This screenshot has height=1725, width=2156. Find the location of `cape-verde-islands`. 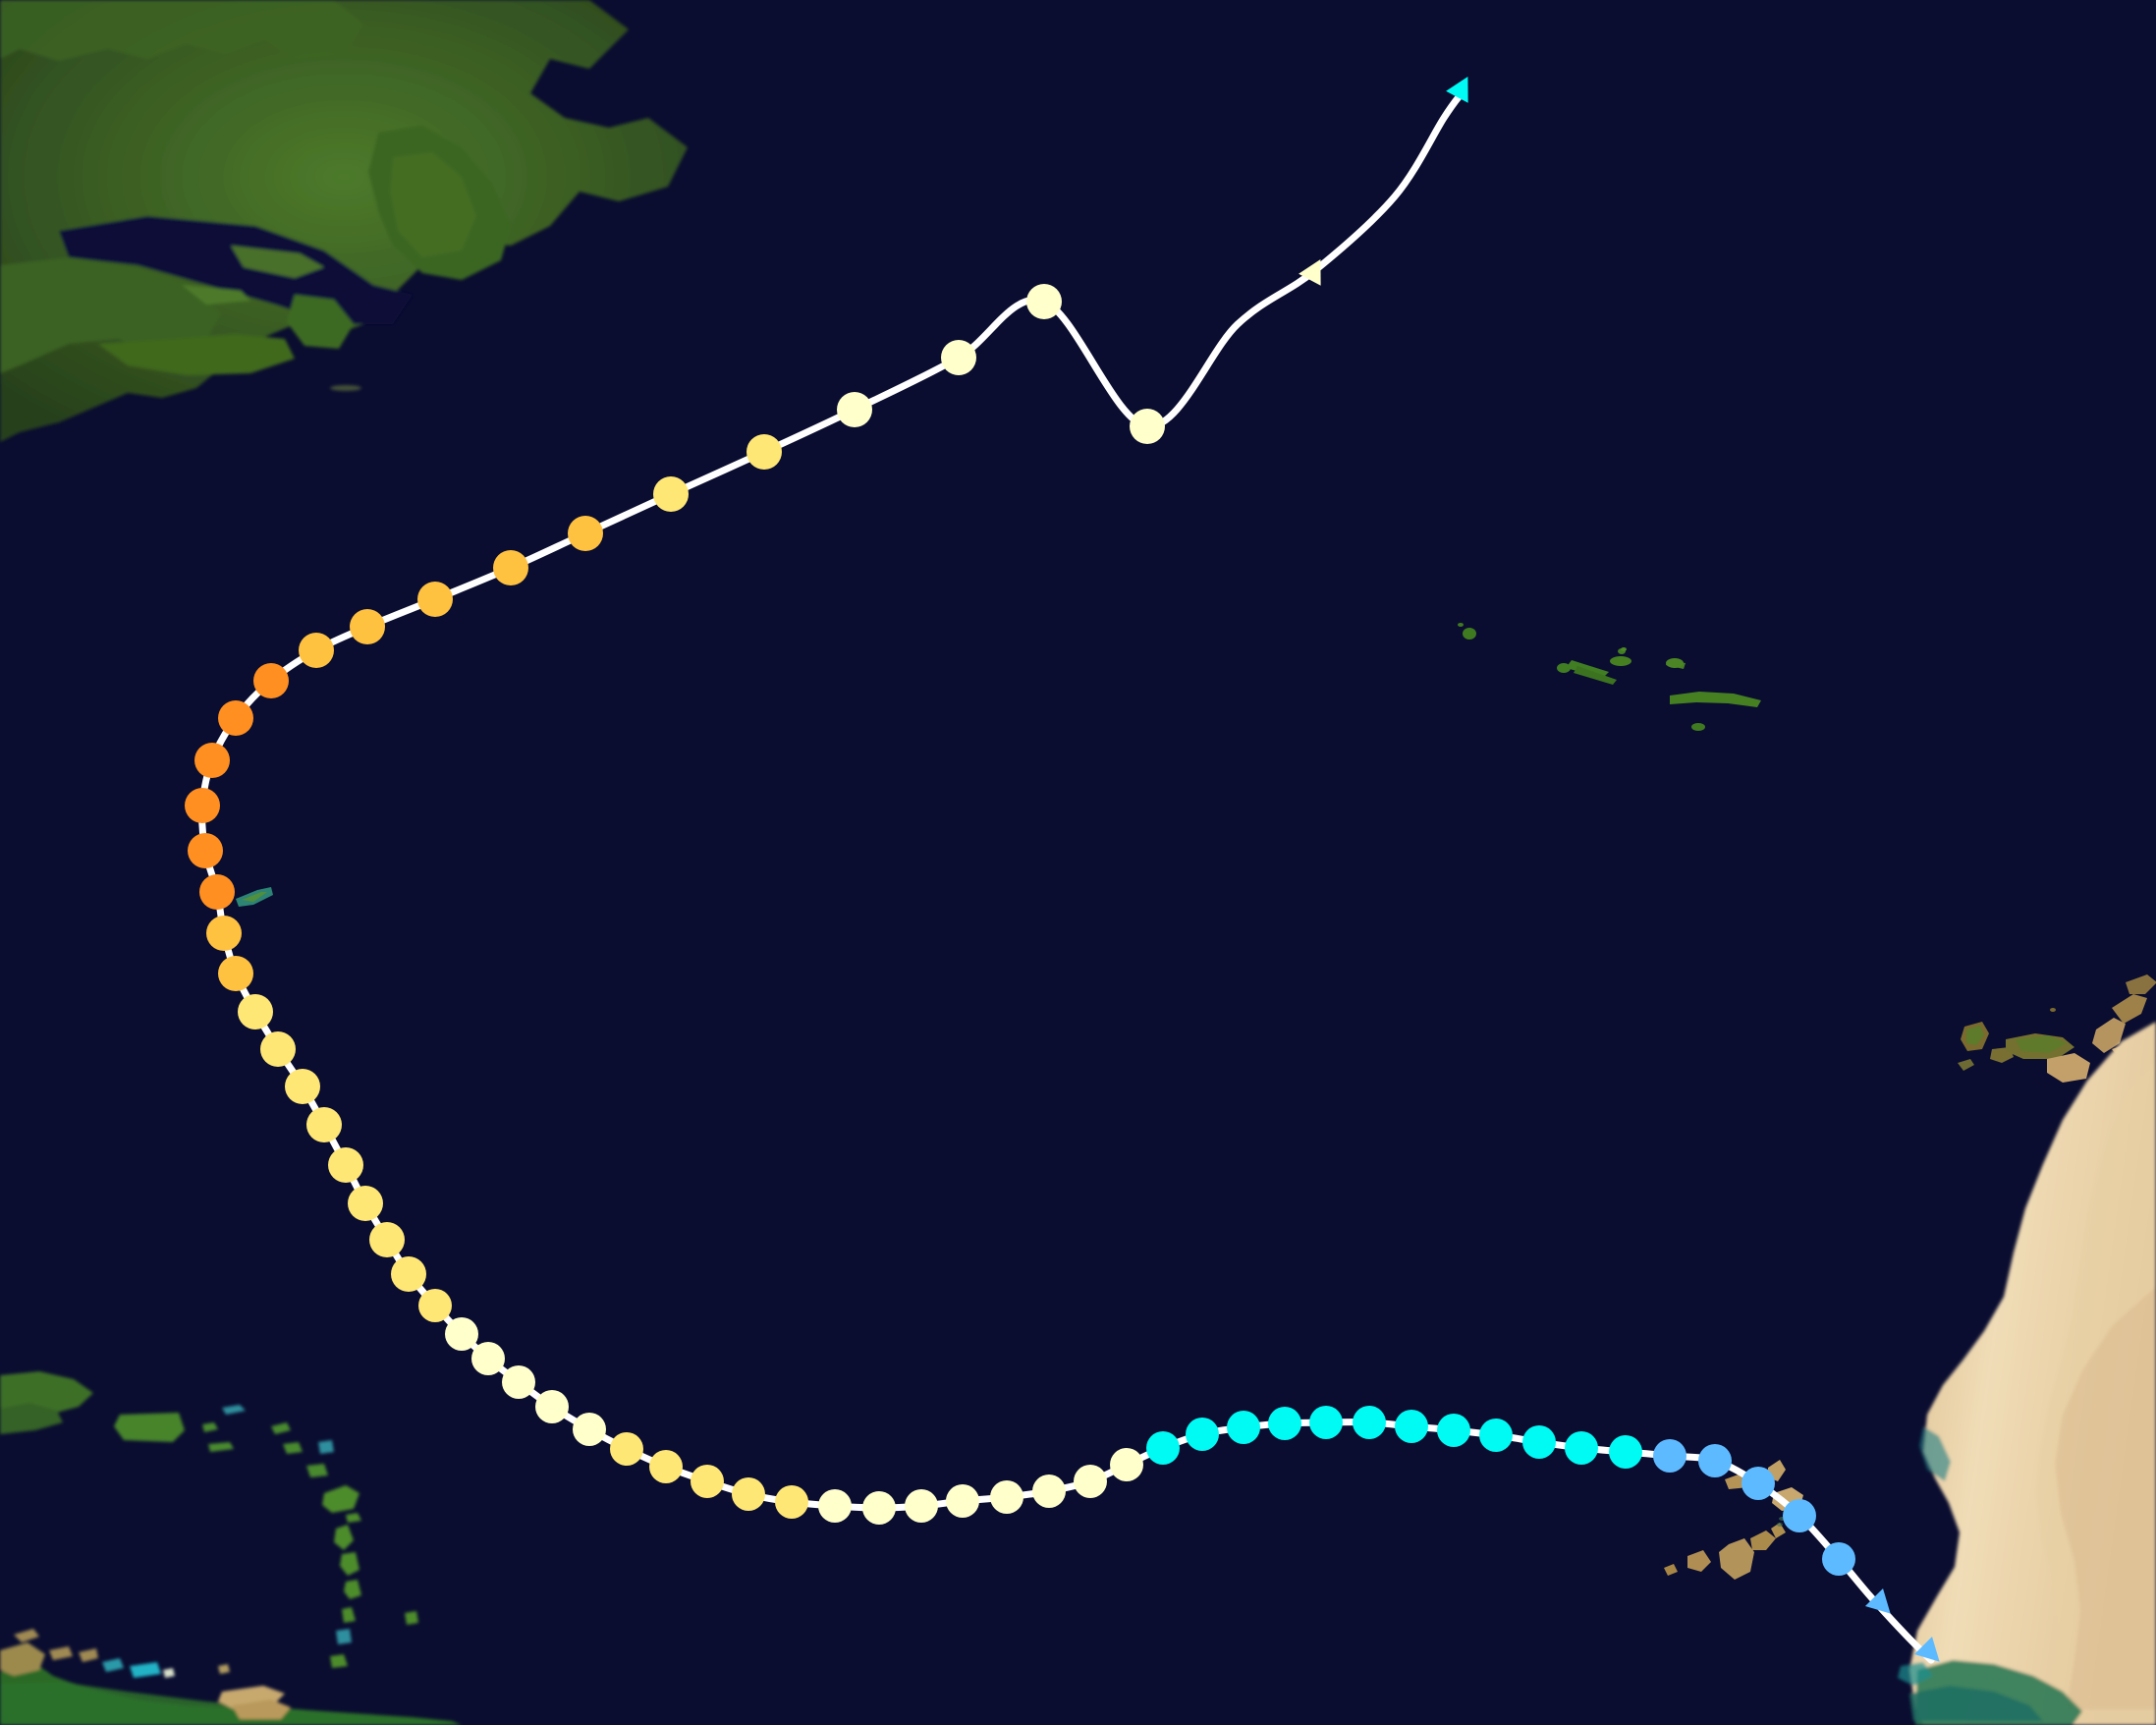

cape-verde-islands is located at coordinates (1733, 1520).